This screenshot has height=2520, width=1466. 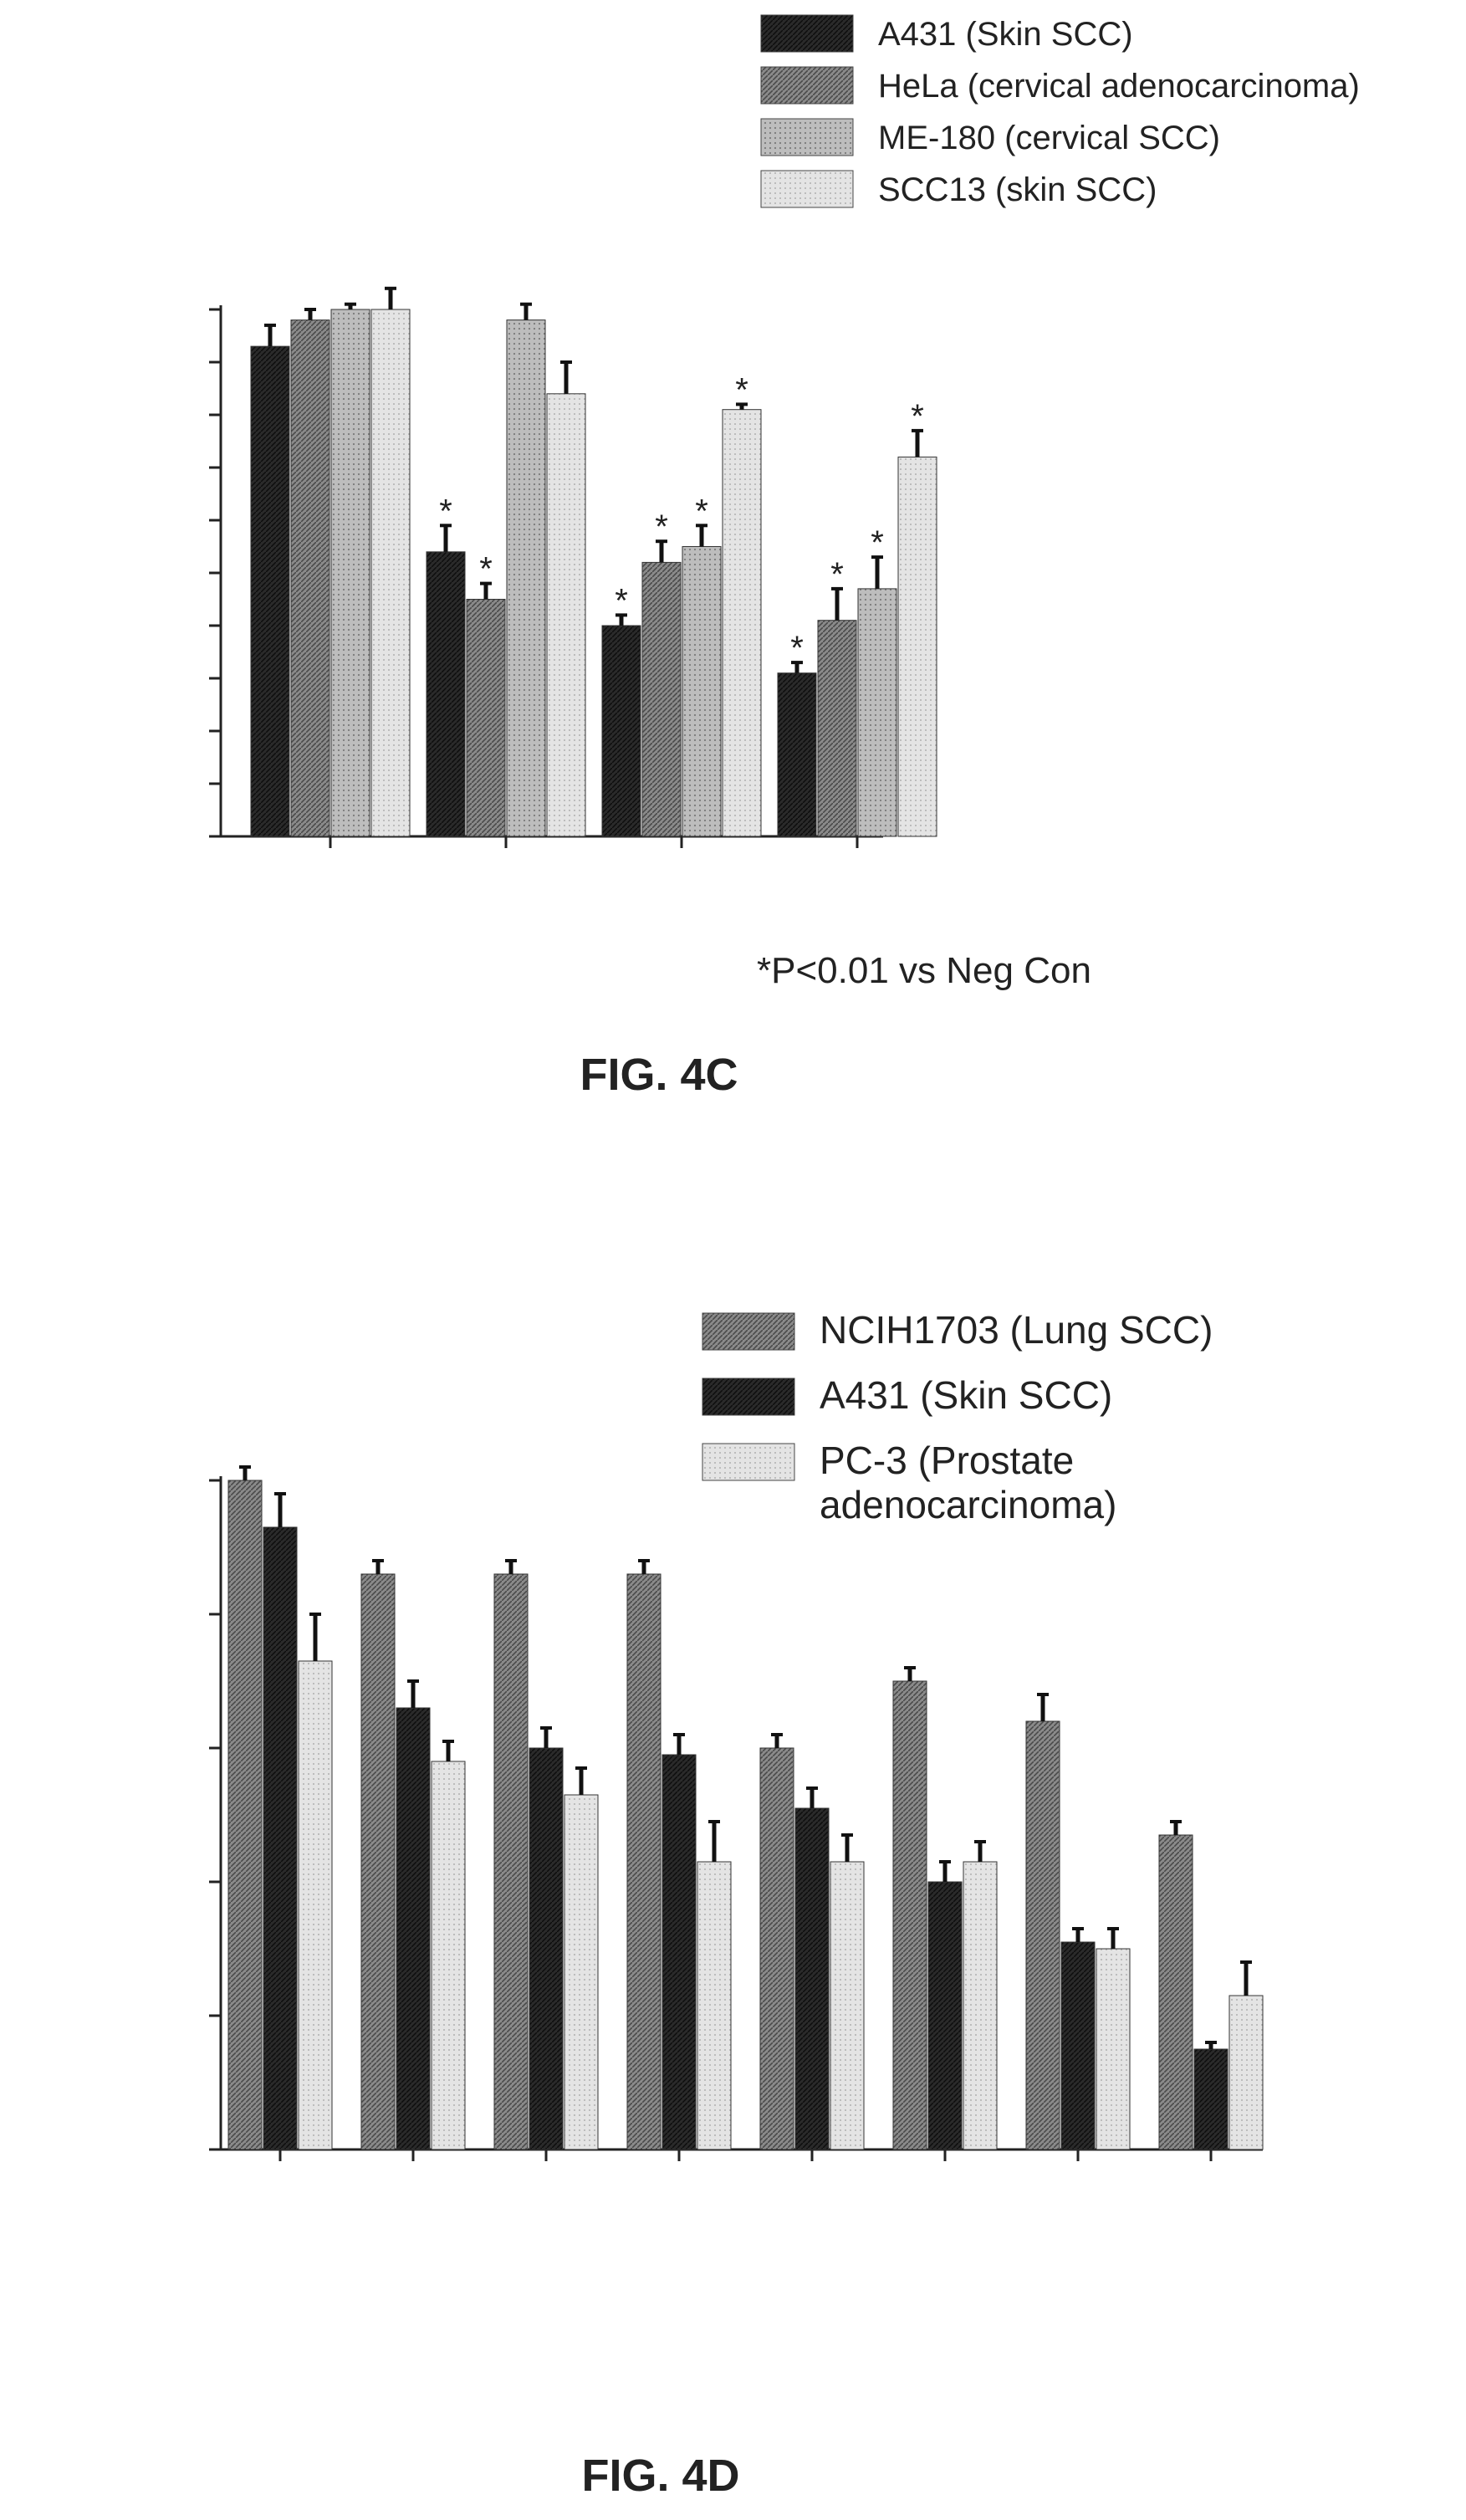 What do you see at coordinates (659, 1075) in the screenshot?
I see `figure-caption-4c: FIG. 4C` at bounding box center [659, 1075].